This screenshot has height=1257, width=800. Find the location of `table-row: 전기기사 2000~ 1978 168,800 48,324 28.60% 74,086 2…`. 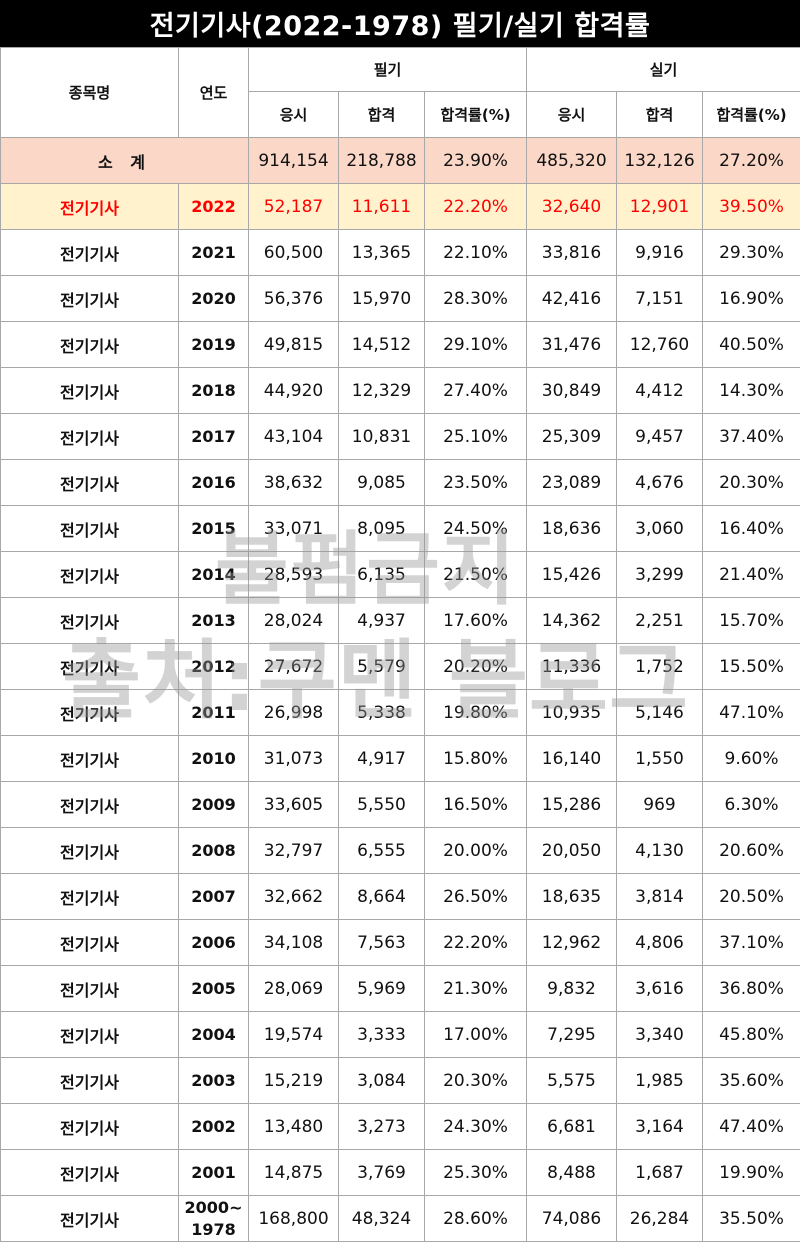

table-row: 전기기사 2000~ 1978 168,800 48,324 28.60% 74,086 2… is located at coordinates (400, 1218).